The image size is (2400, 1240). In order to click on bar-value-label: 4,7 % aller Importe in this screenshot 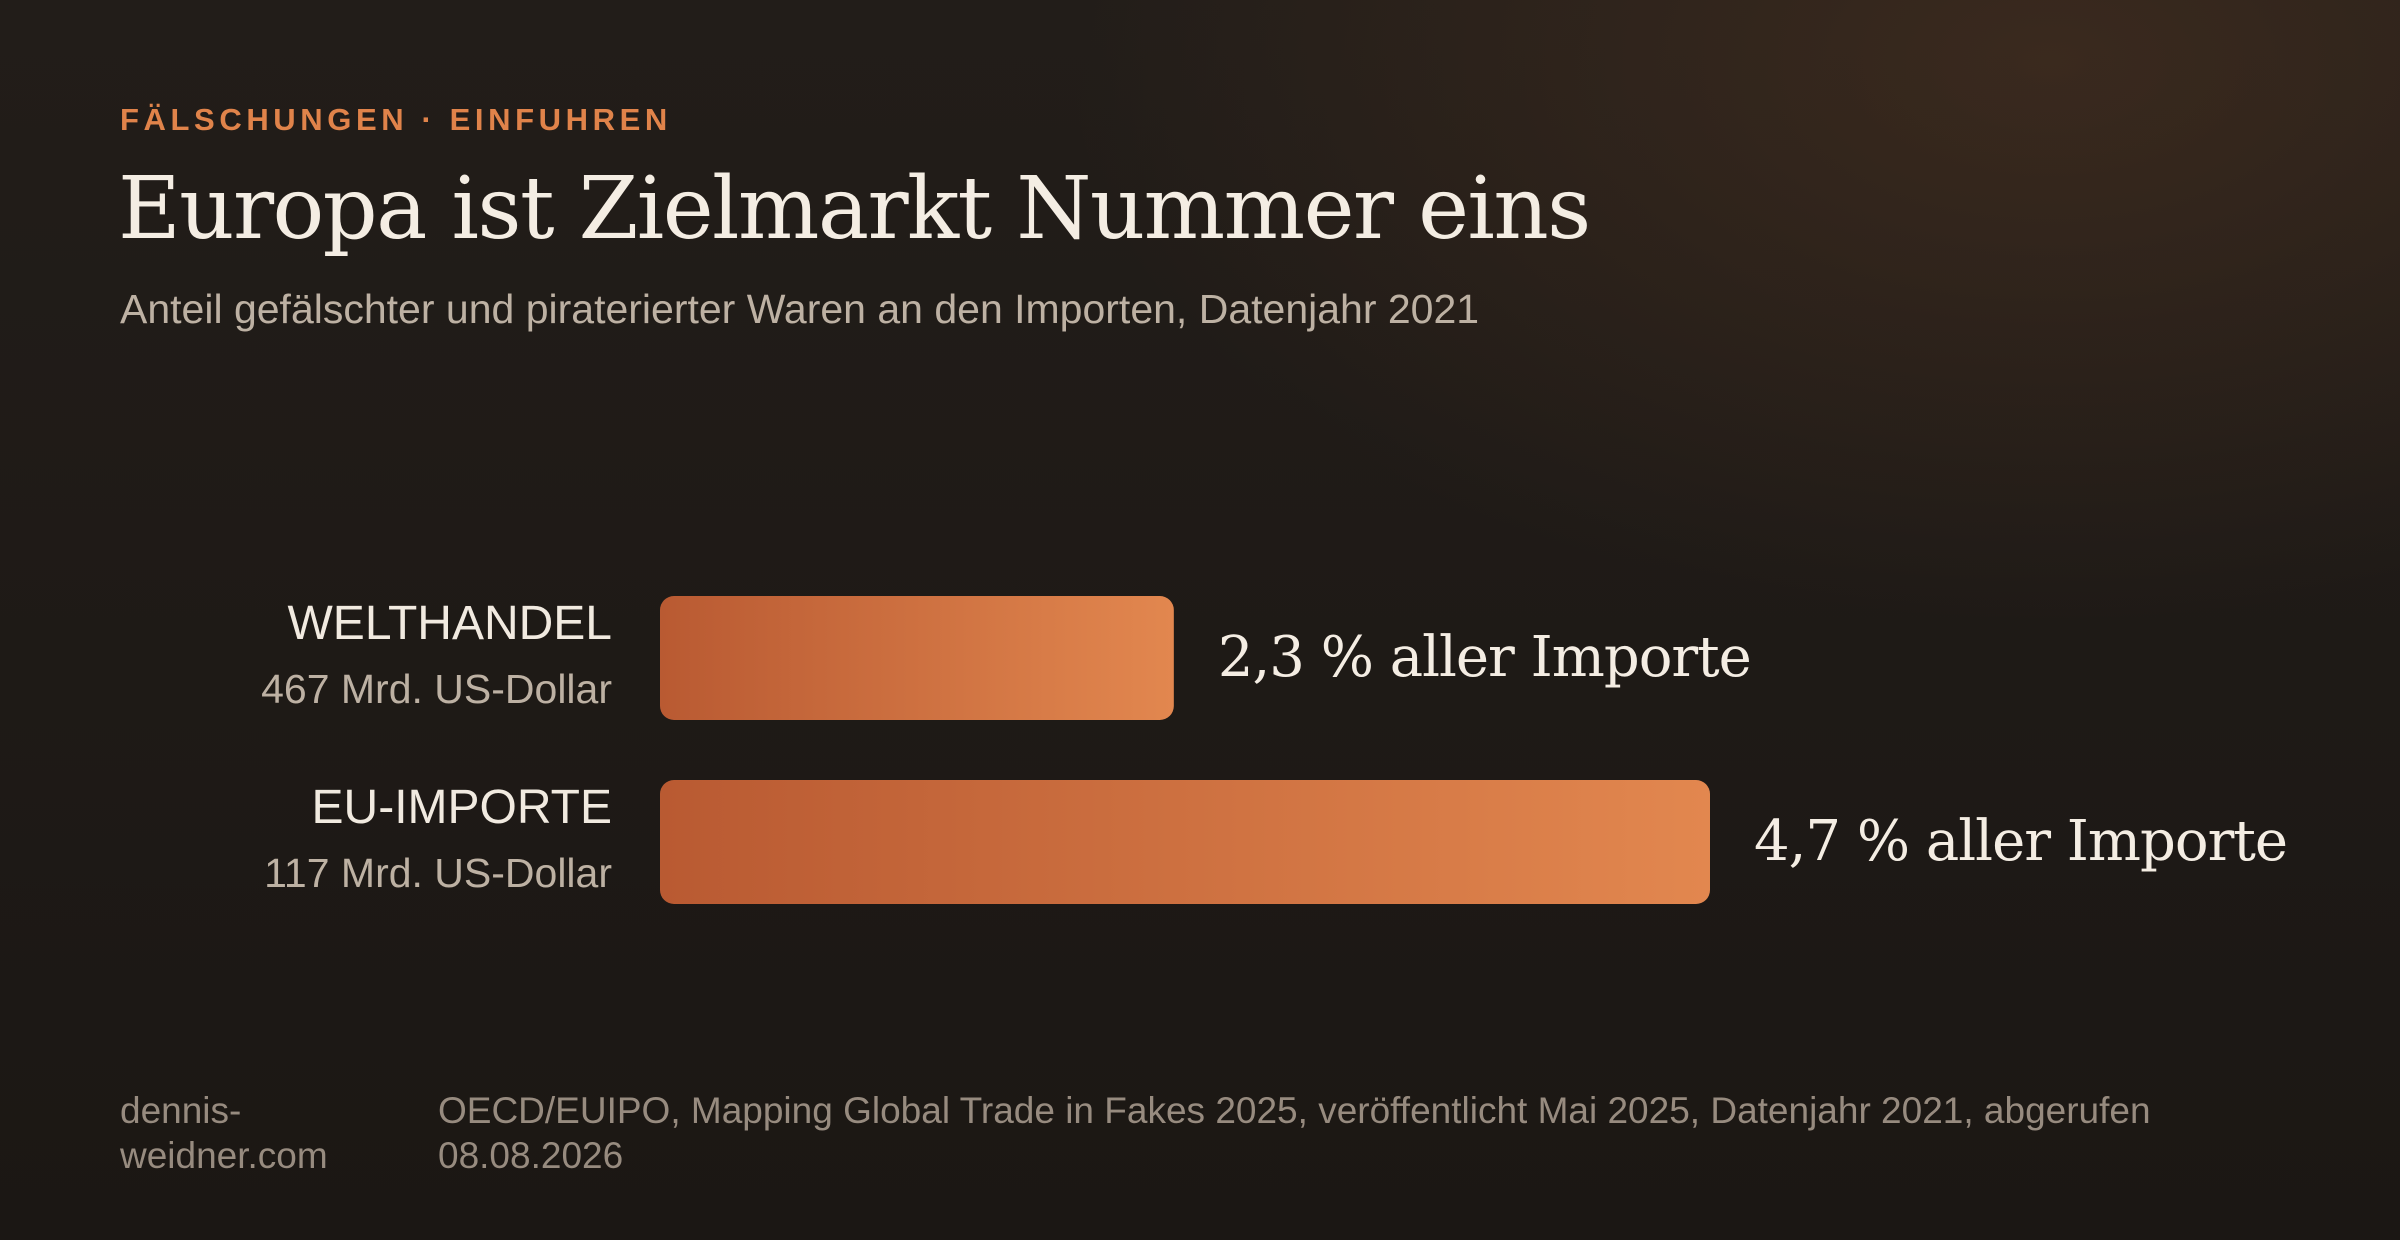, I will do `click(2020, 841)`.